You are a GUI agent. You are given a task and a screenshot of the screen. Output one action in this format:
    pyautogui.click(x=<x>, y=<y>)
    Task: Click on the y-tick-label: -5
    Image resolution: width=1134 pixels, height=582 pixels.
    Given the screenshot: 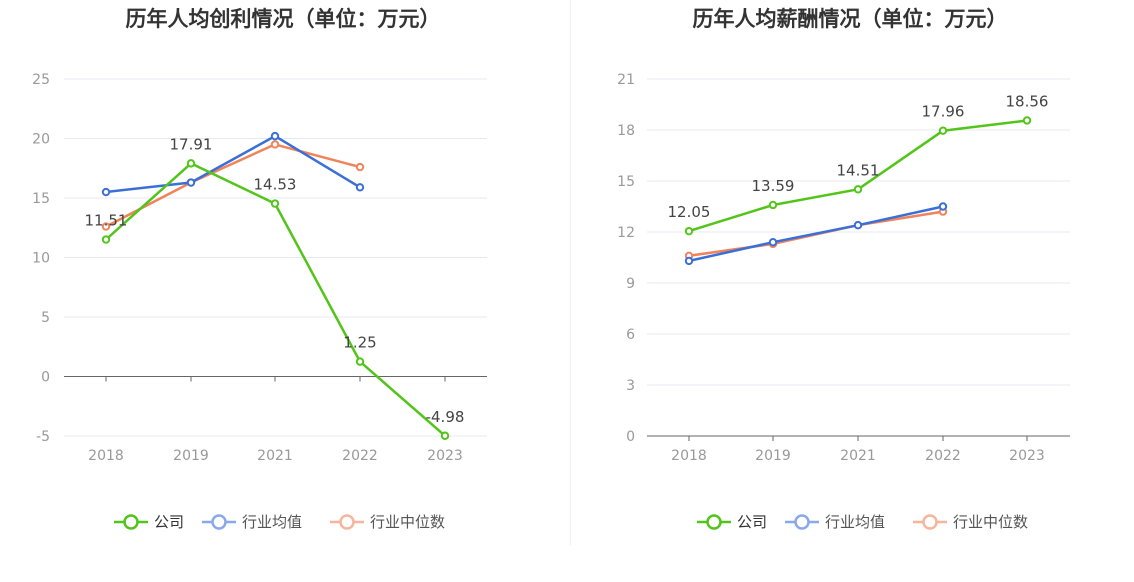 What is the action you would take?
    pyautogui.click(x=43, y=437)
    